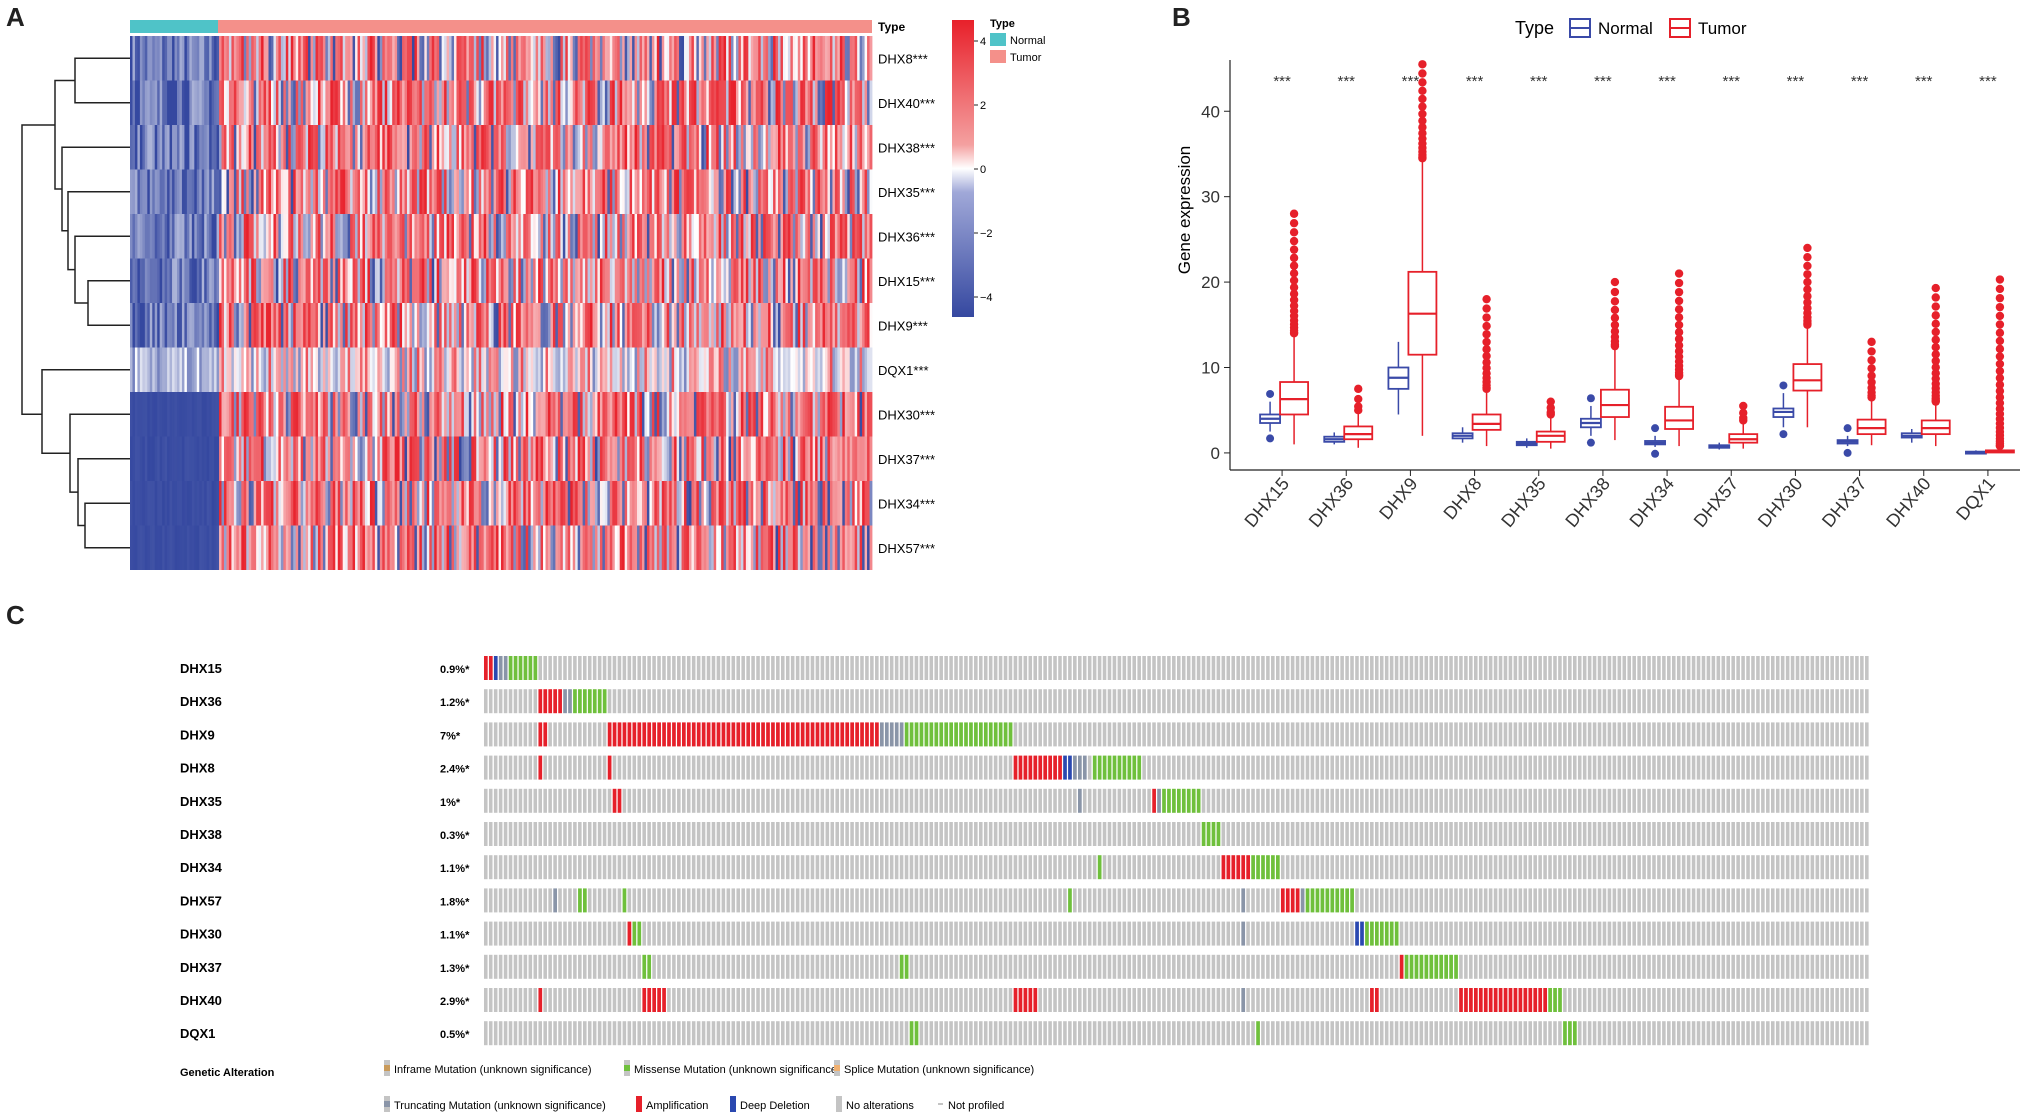 The width and height of the screenshot is (2038, 1117). What do you see at coordinates (998, 39) in the screenshot?
I see `legend-swatch-normal` at bounding box center [998, 39].